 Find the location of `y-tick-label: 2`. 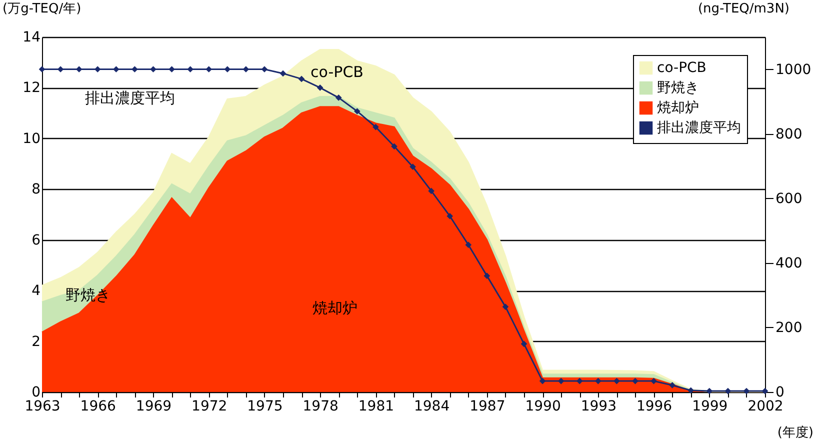

y-tick-label: 2 is located at coordinates (36, 342).